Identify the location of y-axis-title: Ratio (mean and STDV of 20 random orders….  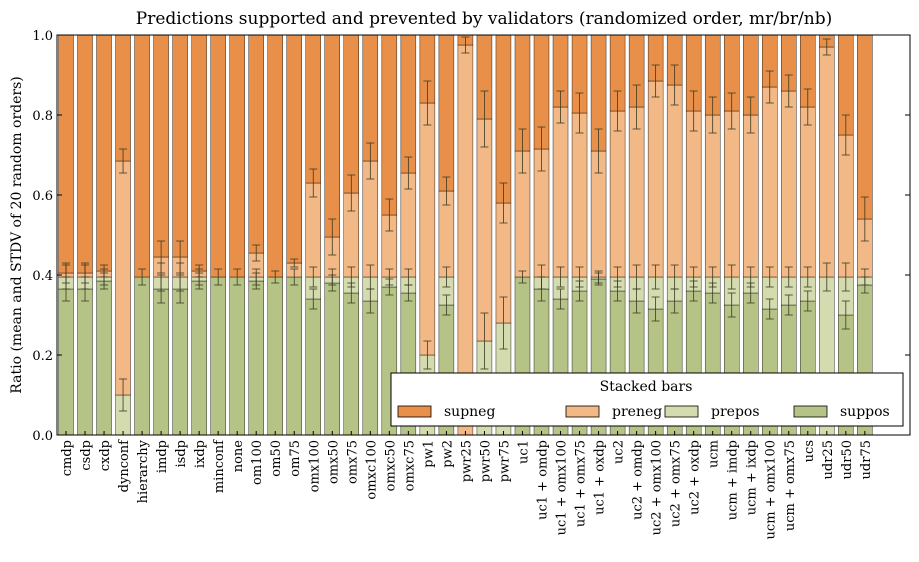
(17, 234).